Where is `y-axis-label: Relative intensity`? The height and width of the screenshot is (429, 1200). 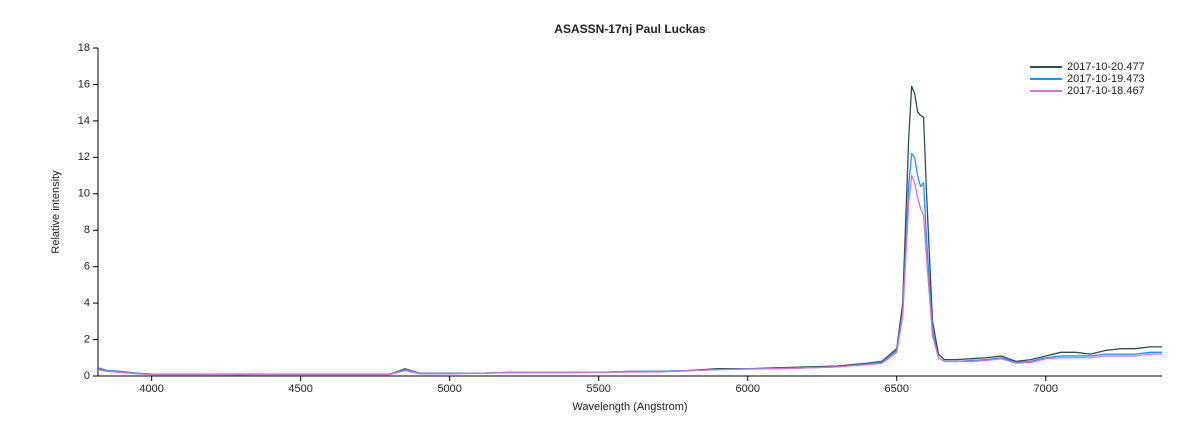 y-axis-label: Relative intensity is located at coordinates (56, 212).